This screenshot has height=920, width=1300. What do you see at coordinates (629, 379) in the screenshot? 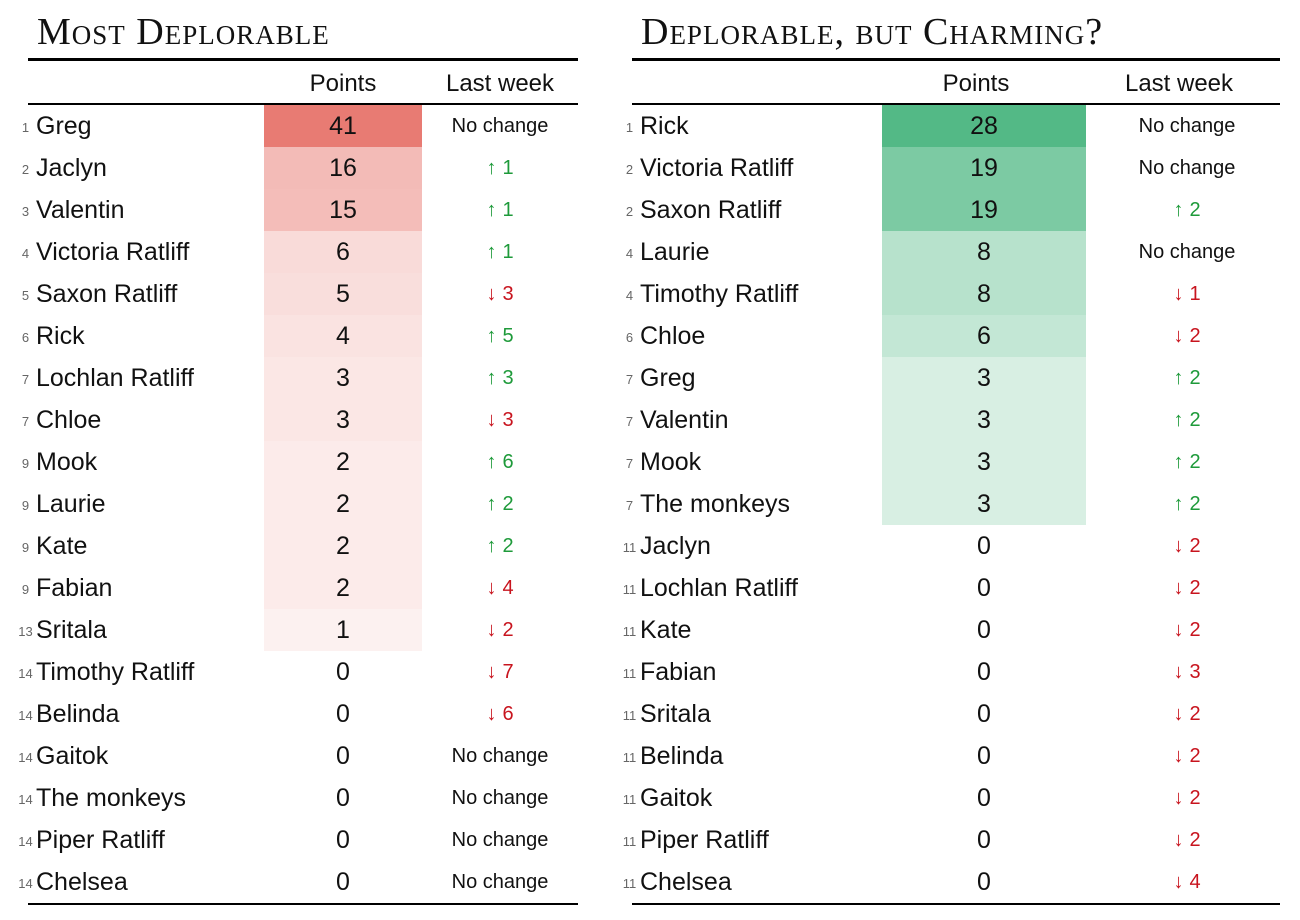
I see `rank-number: 7` at bounding box center [629, 379].